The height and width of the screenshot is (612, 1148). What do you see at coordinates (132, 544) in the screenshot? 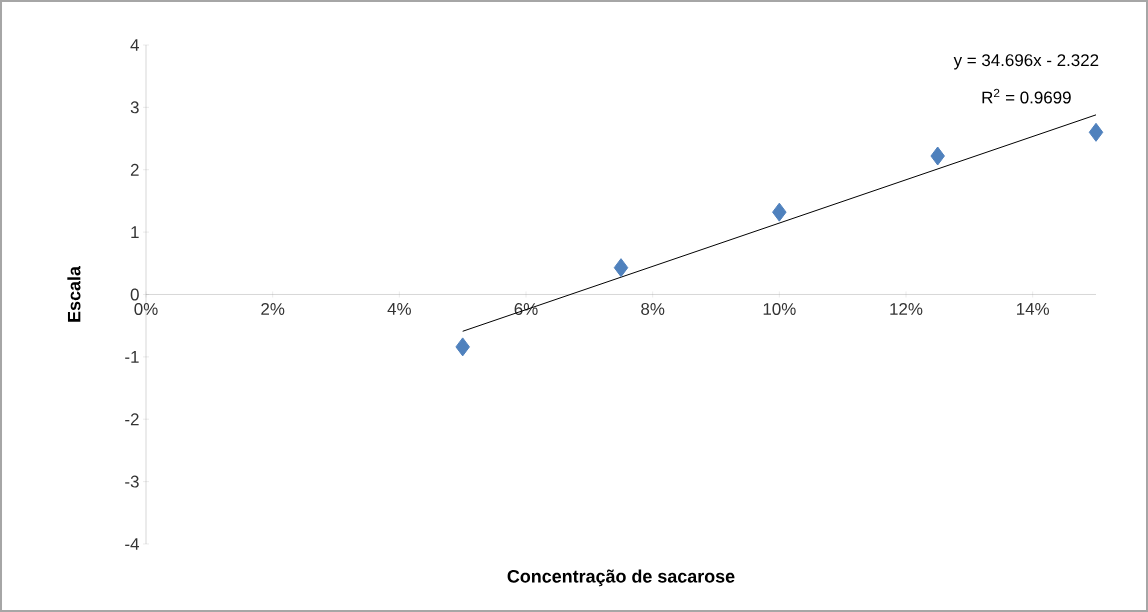
I see `y-tick-label: -4` at bounding box center [132, 544].